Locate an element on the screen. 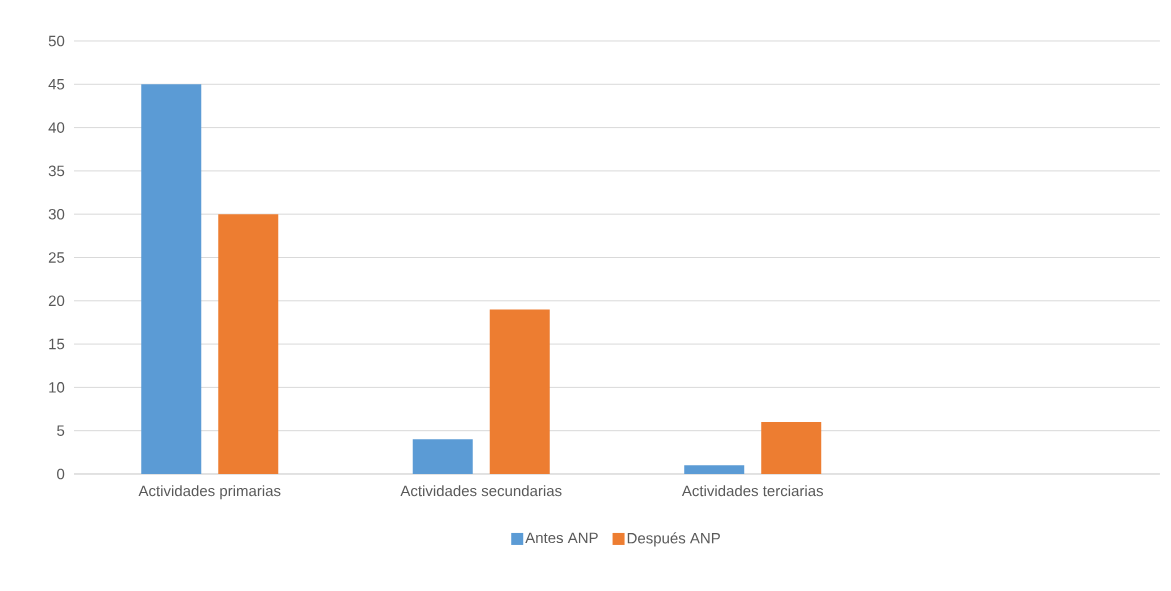 The image size is (1171, 591). y-tick-label: 0 is located at coordinates (61, 474).